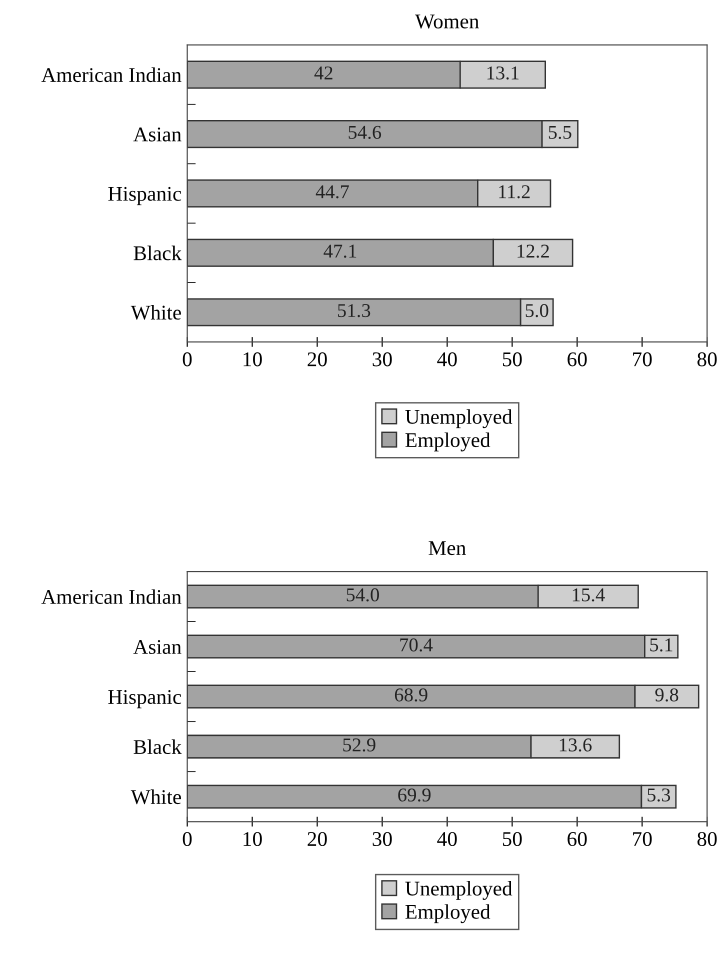 Image resolution: width=723 pixels, height=977 pixels. I want to click on text: 54.6, so click(365, 132).